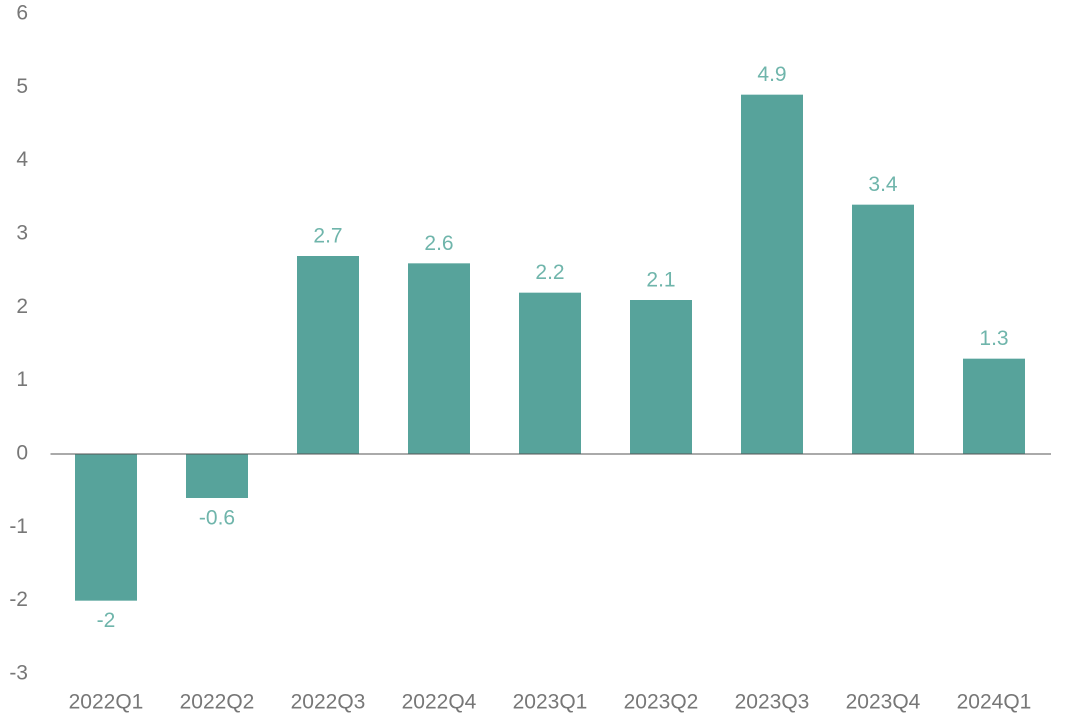  I want to click on value-label: 3.4, so click(883, 184).